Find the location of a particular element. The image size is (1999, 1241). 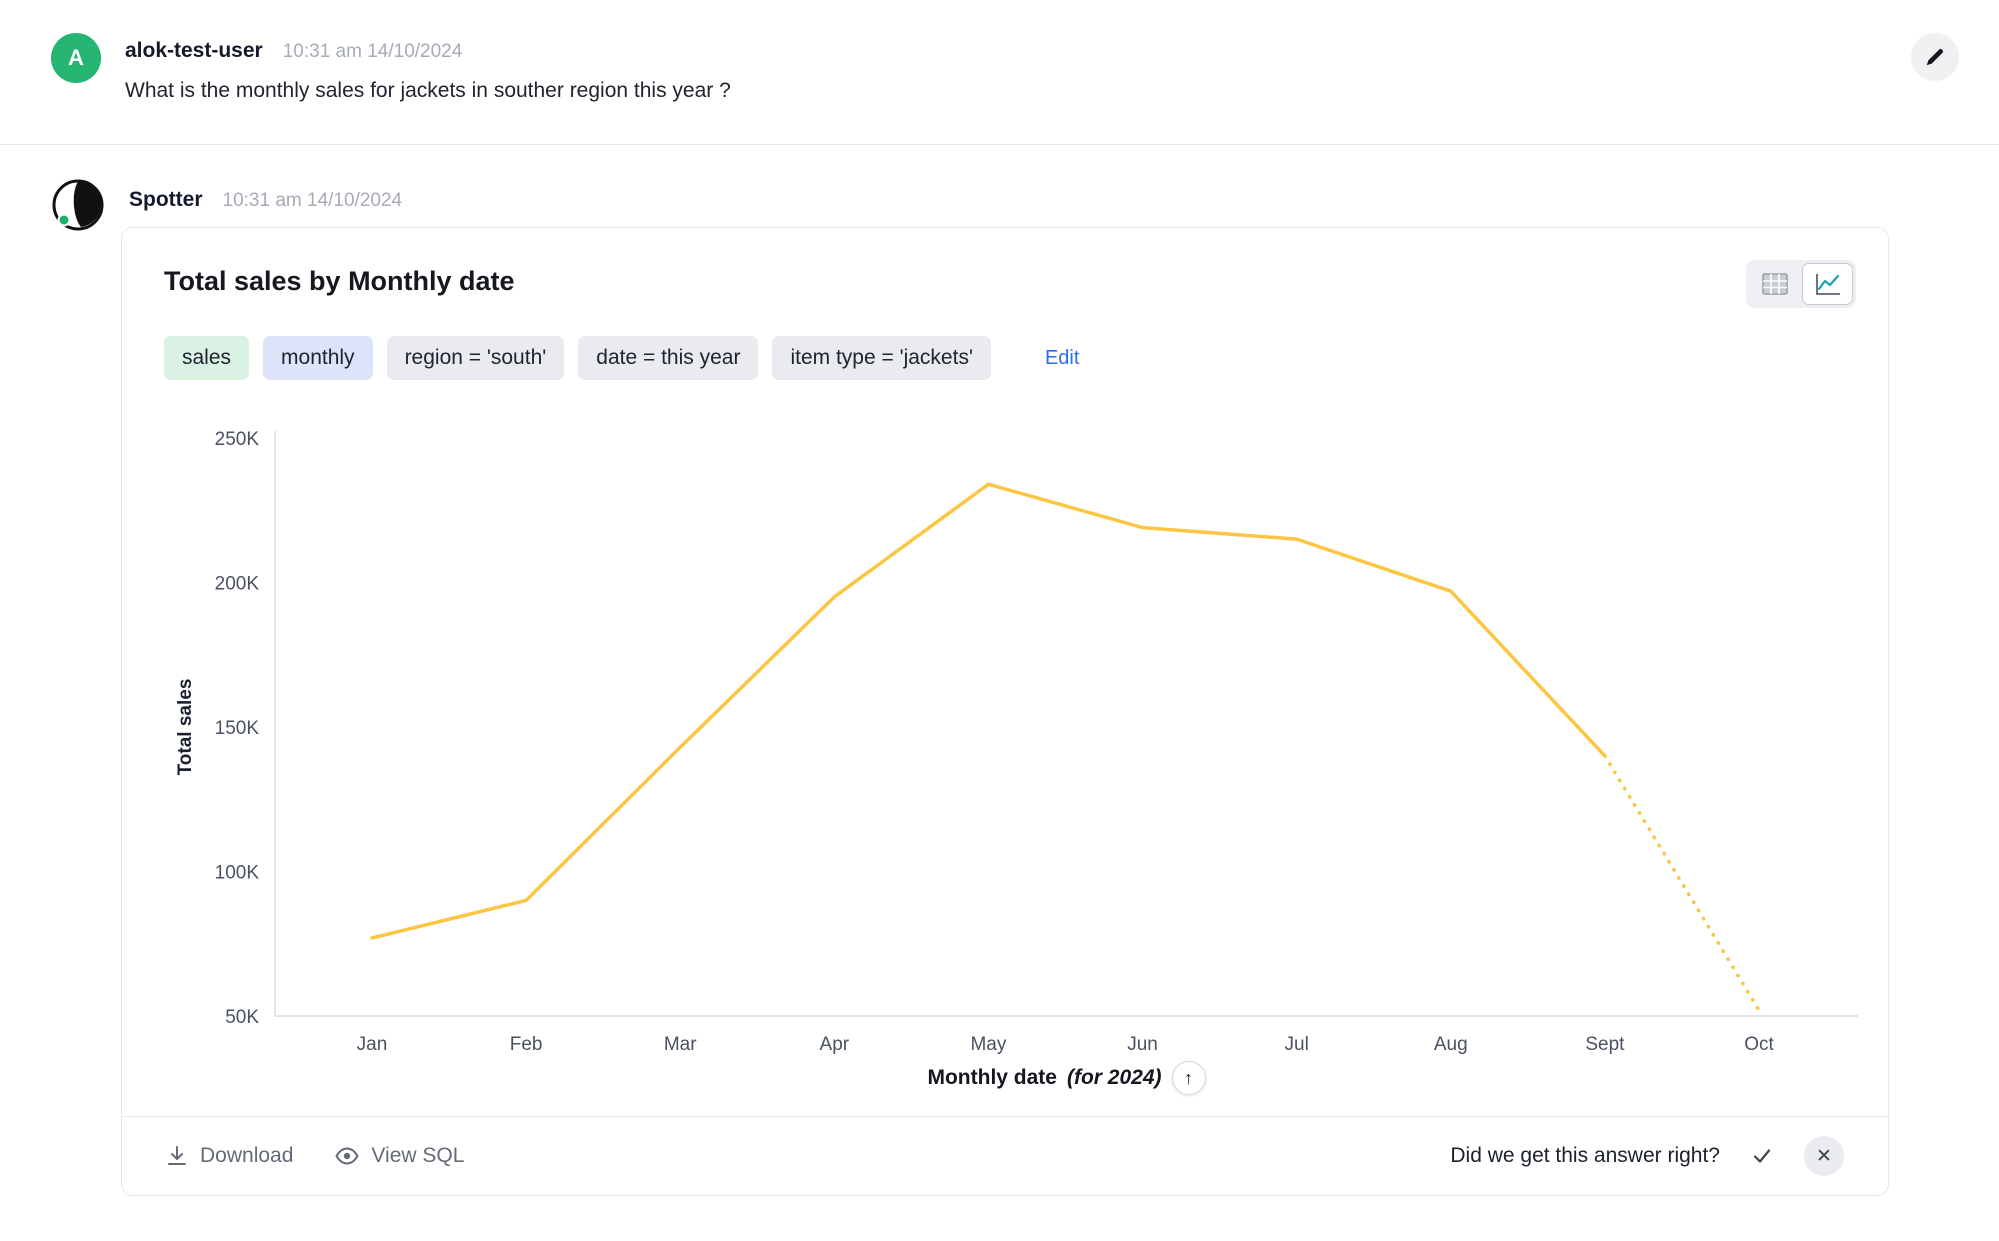

svg-text: Jul is located at coordinates (1297, 1044).